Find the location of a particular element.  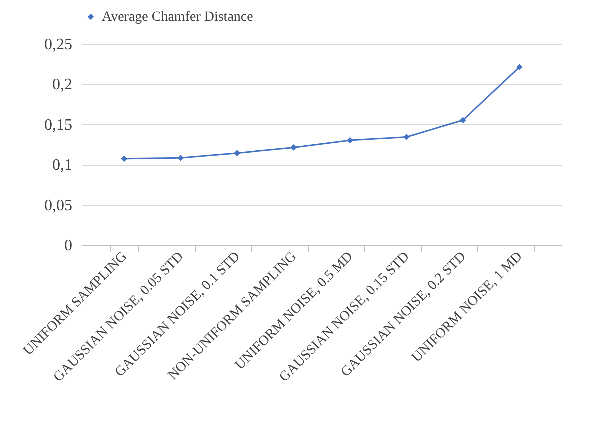

y-tick-label: 0,2 is located at coordinates (62, 85).